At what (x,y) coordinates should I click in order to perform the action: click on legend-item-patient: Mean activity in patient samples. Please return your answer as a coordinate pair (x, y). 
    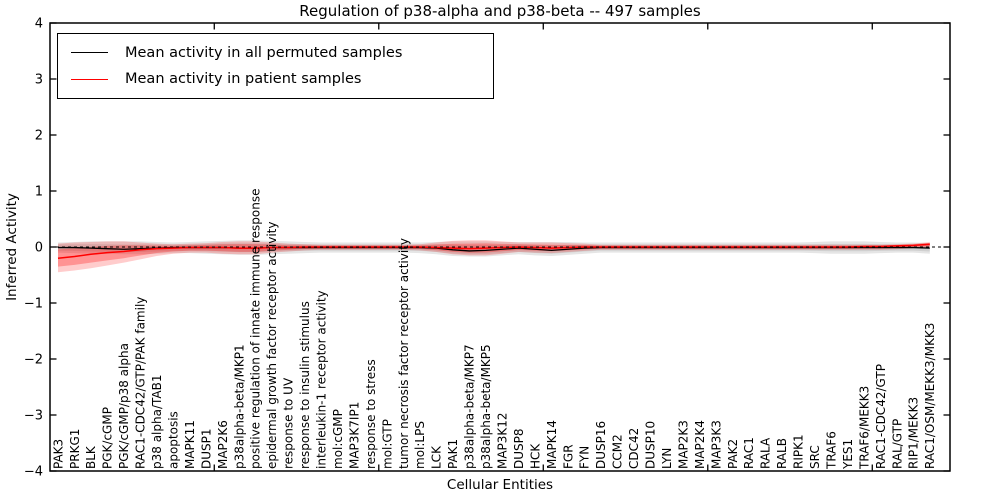
    Looking at the image, I should click on (275, 79).